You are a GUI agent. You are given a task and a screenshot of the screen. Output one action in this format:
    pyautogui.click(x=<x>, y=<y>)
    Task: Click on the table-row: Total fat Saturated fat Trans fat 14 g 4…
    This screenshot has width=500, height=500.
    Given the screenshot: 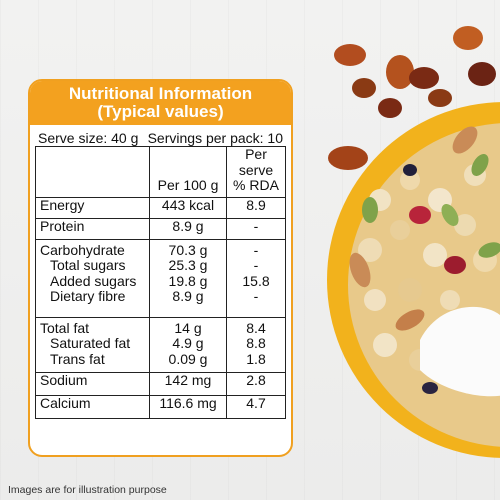 What is the action you would take?
    pyautogui.click(x=160, y=344)
    